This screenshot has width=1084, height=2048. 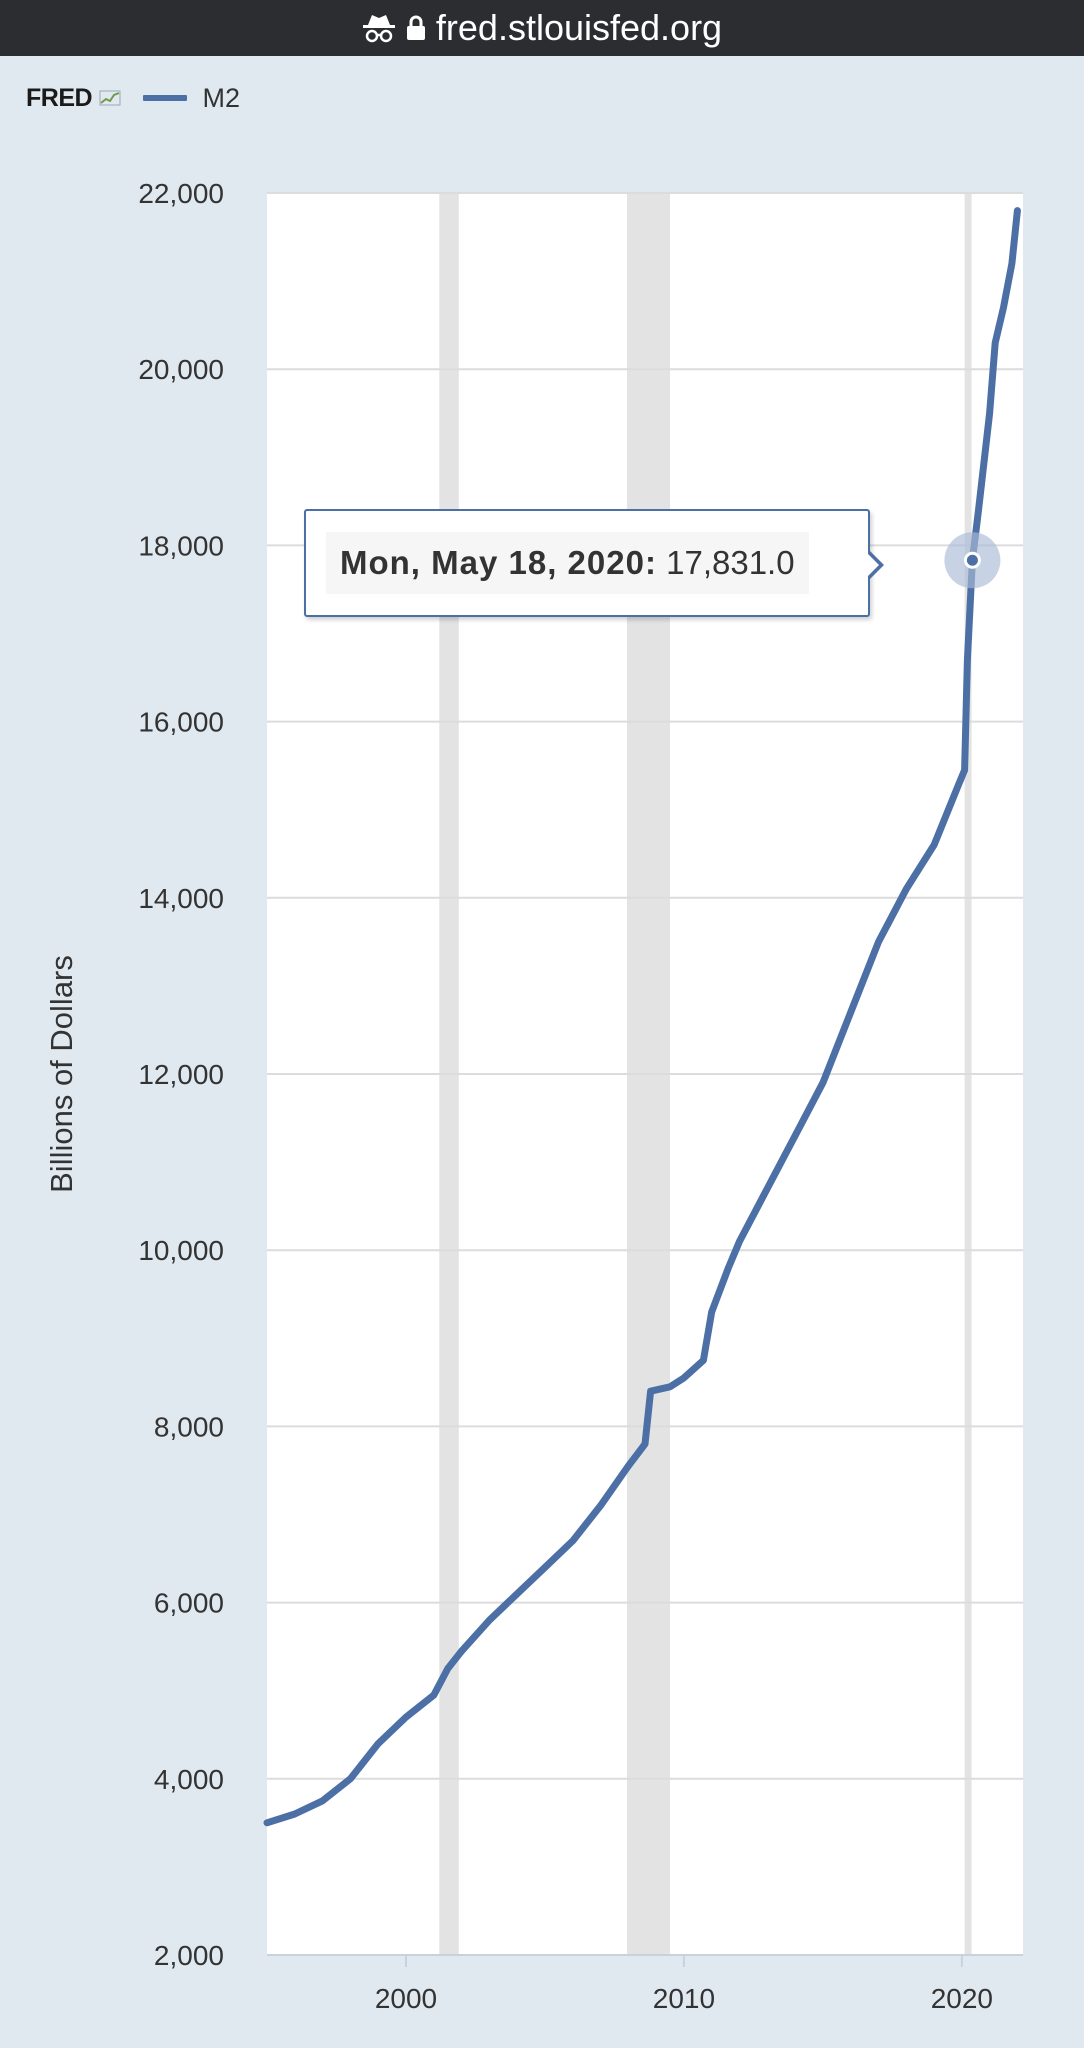 What do you see at coordinates (133, 98) in the screenshot?
I see `chart-legend: FRED M2` at bounding box center [133, 98].